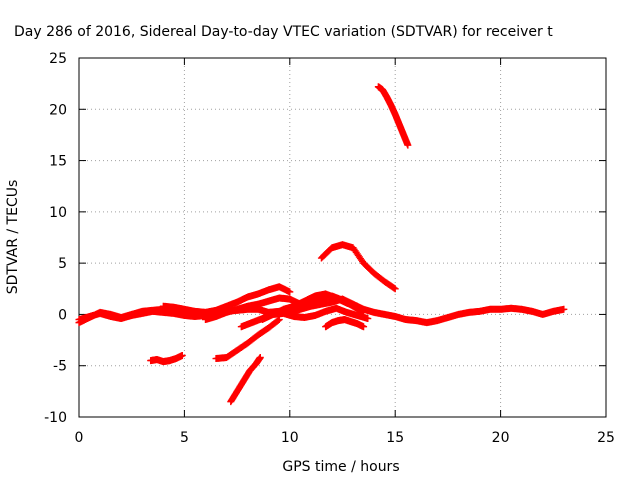  Describe the element at coordinates (13, 237) in the screenshot. I see `y-axis-label: SDTVAR / TECUs` at that location.